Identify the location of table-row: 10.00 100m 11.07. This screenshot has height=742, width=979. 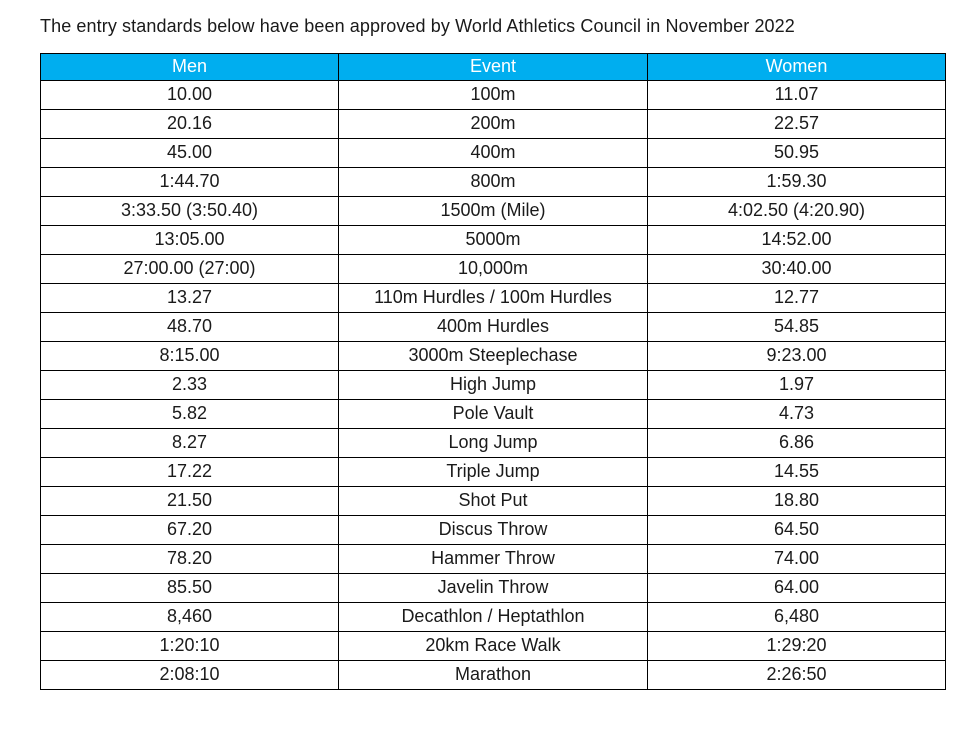
(493, 94).